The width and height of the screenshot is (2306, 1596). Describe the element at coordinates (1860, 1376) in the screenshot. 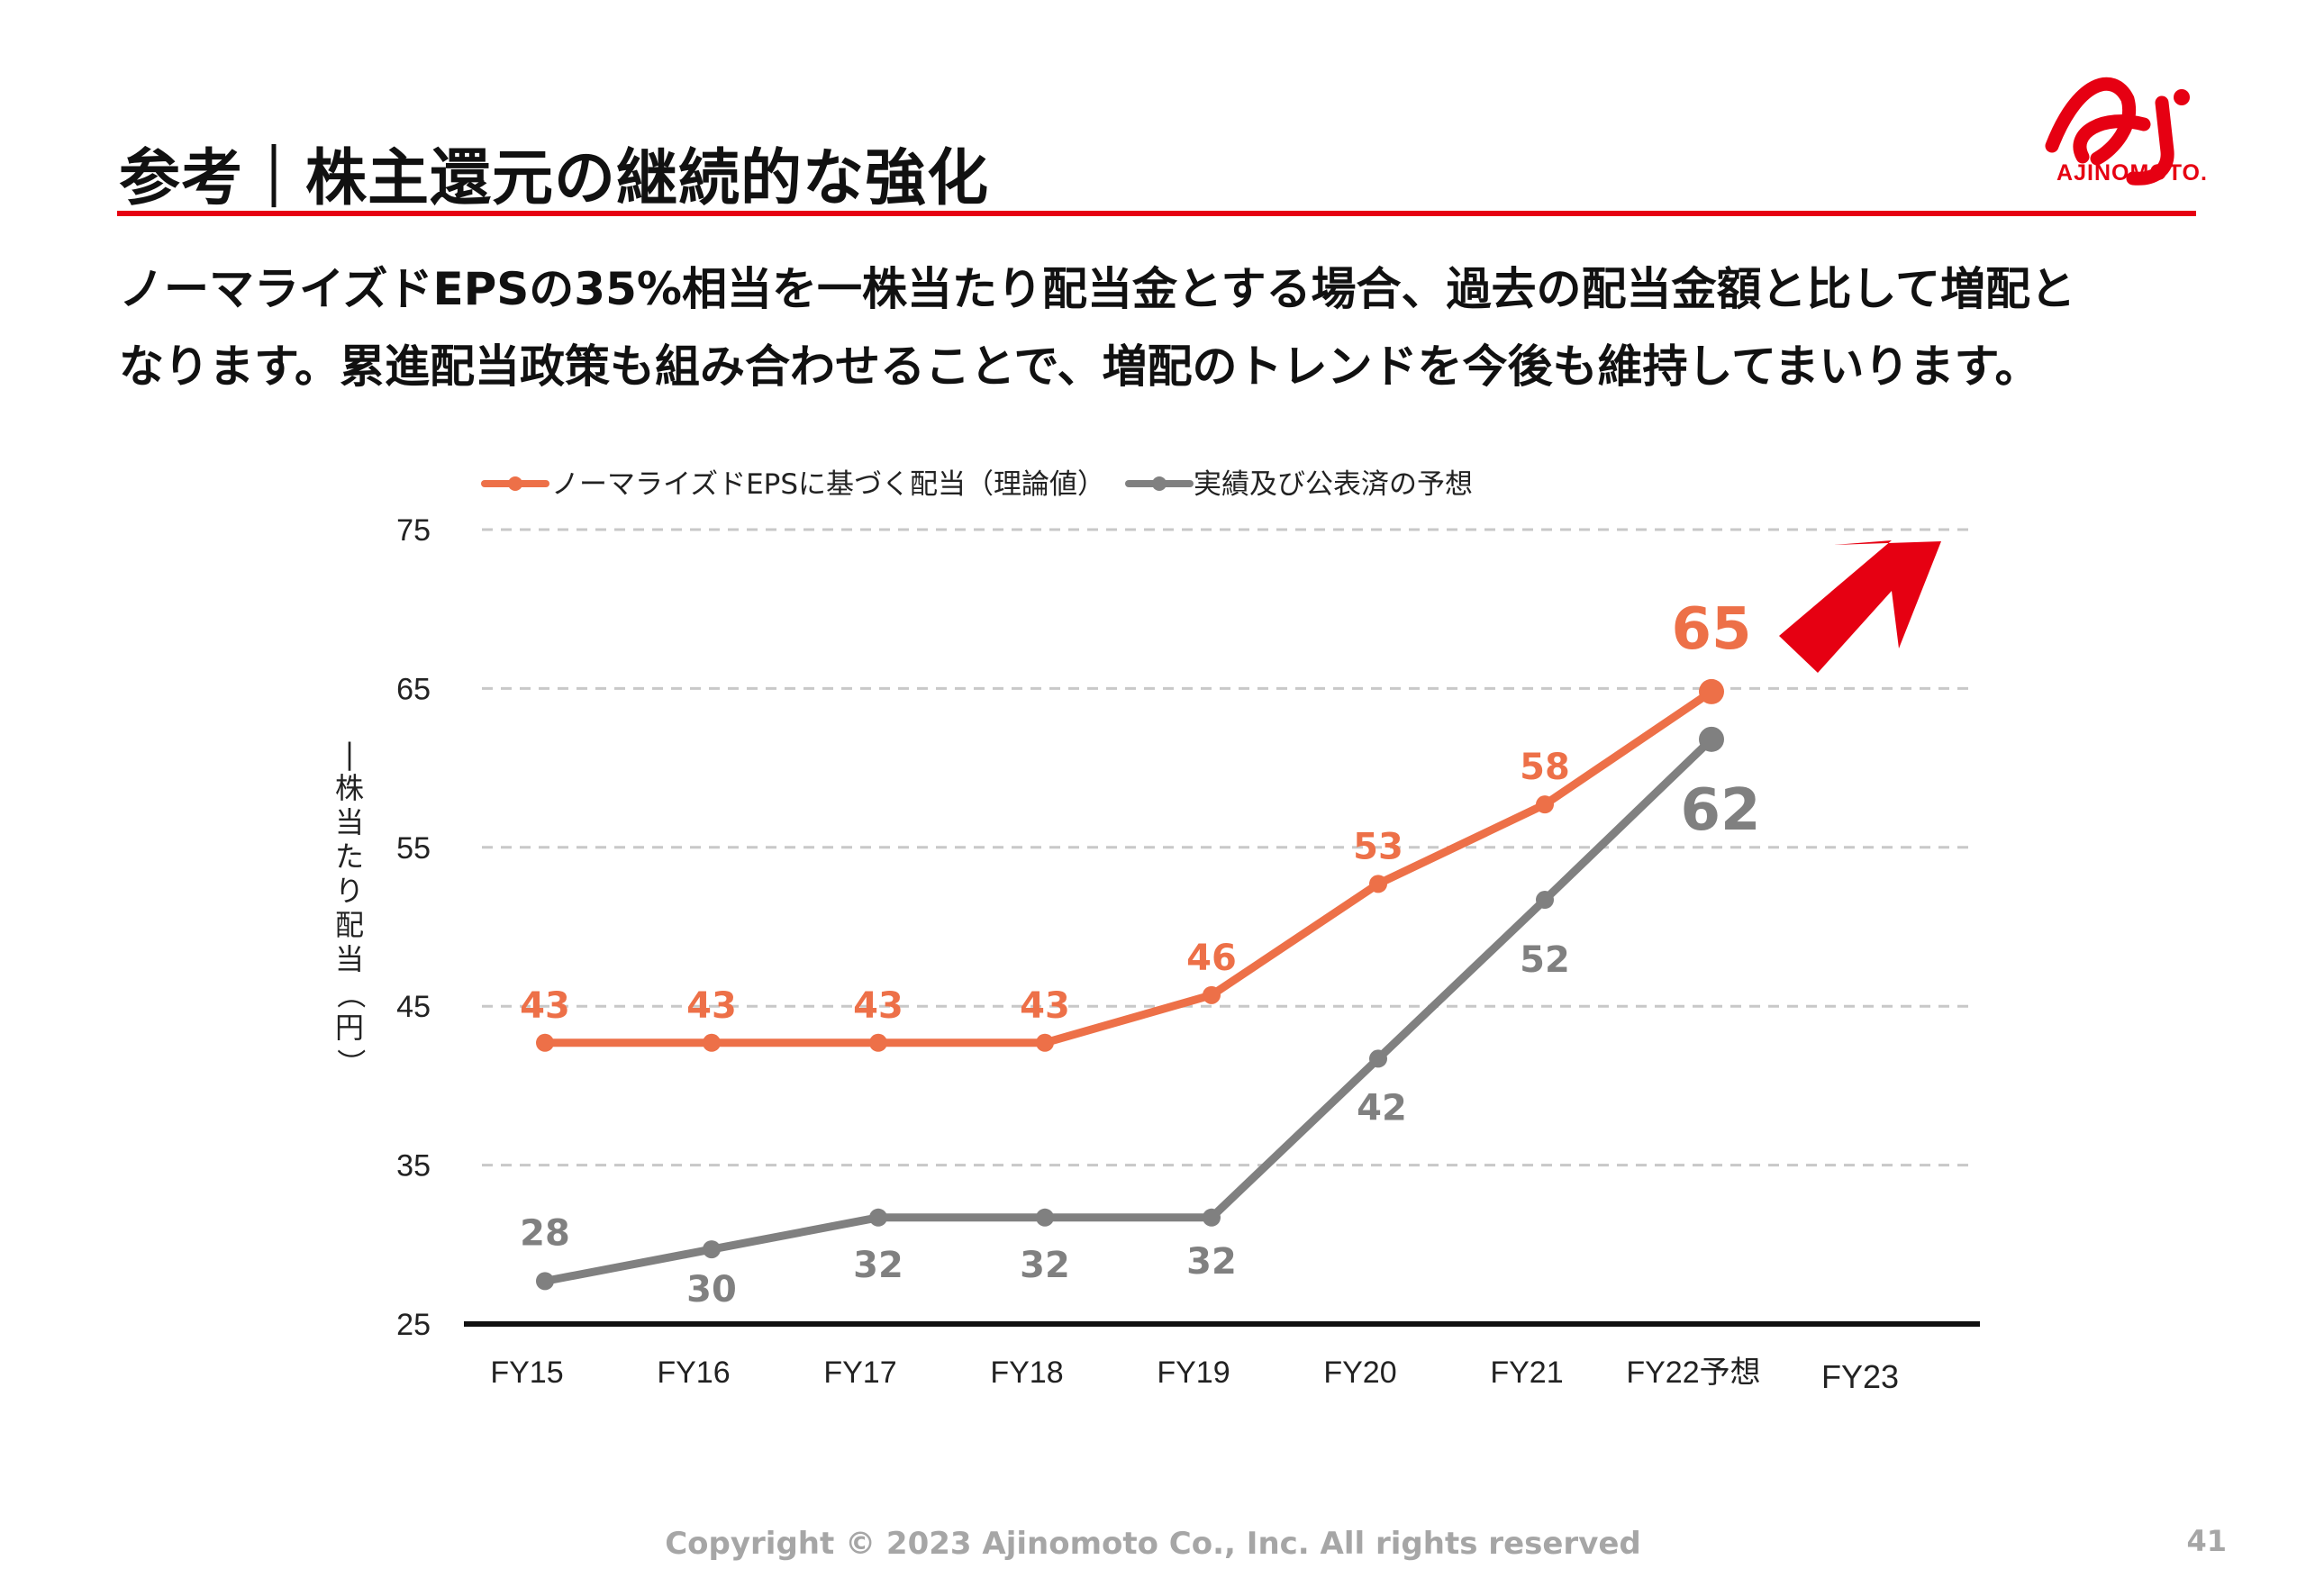

I see `x-tick-label: FY23` at that location.